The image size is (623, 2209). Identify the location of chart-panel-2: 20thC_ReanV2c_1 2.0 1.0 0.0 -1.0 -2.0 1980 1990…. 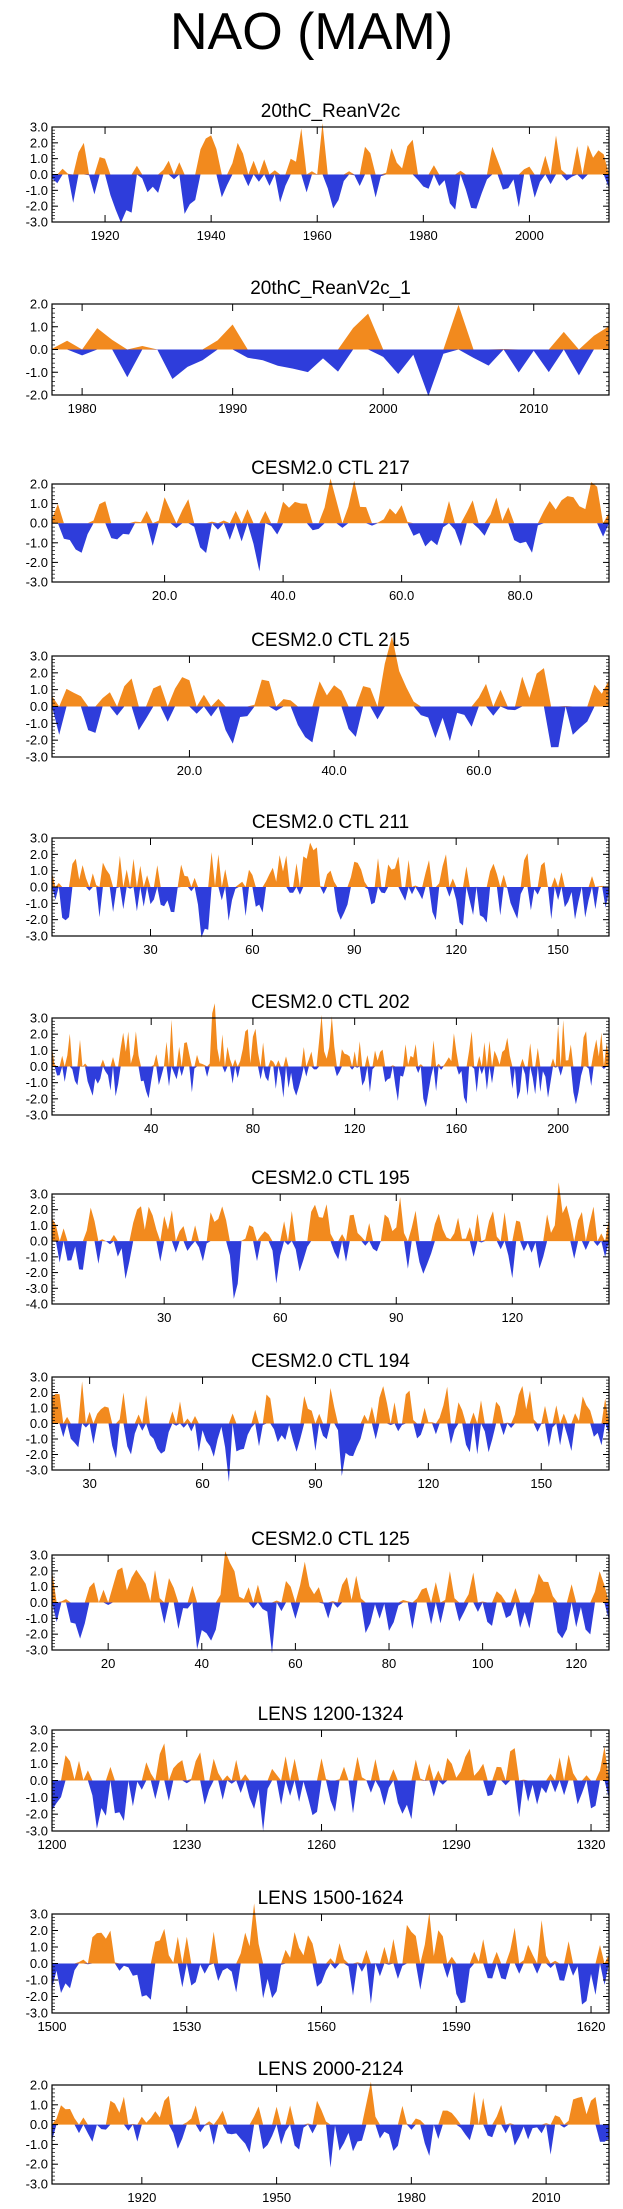
(318, 347).